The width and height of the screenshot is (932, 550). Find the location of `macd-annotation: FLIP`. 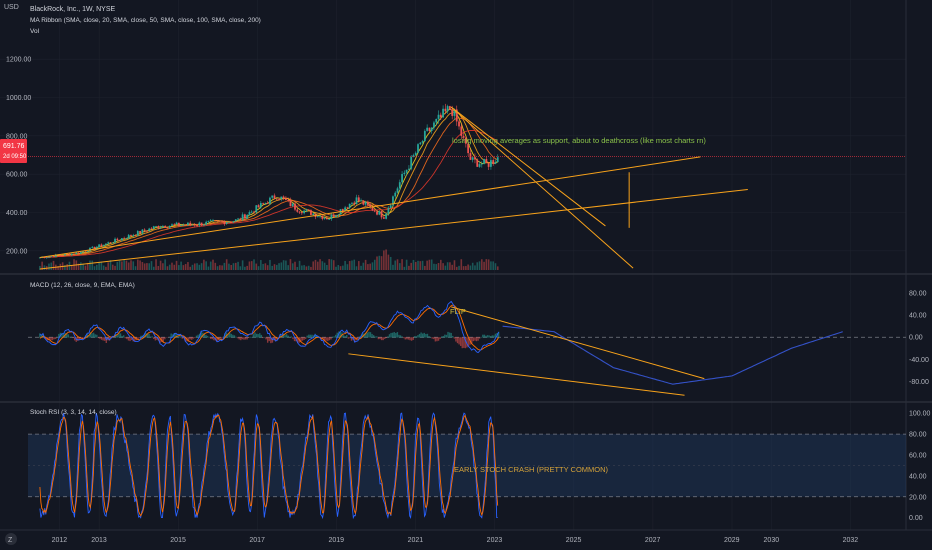

macd-annotation: FLIP is located at coordinates (458, 311).